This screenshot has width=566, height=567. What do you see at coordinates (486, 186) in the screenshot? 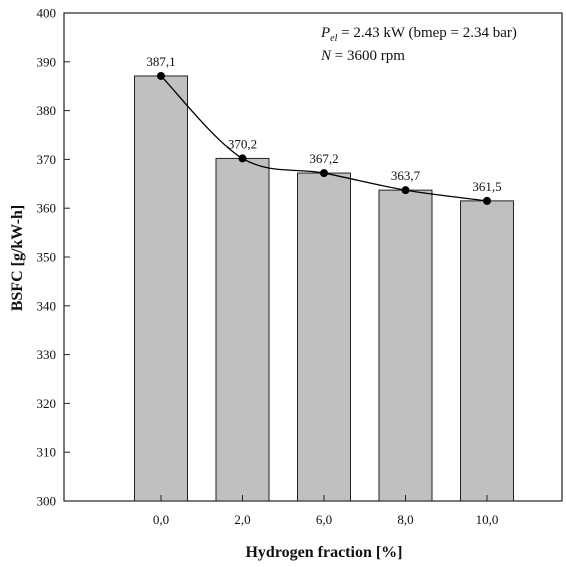
I see `data-label: 361,5` at bounding box center [486, 186].